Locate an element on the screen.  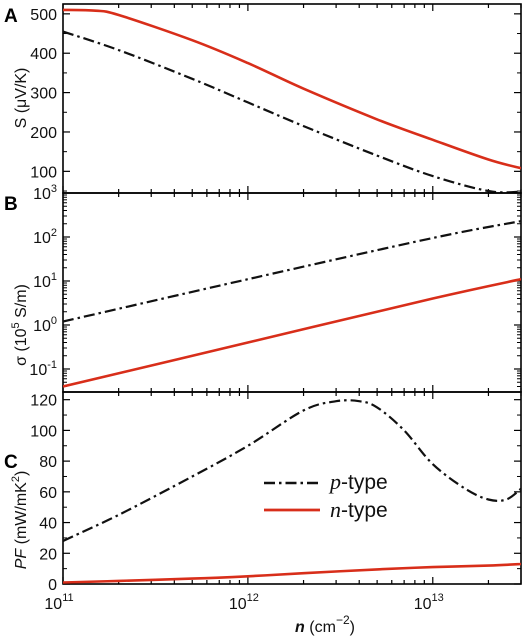
x-axis-labels: n (cm−2) is located at coordinates (325, 624).